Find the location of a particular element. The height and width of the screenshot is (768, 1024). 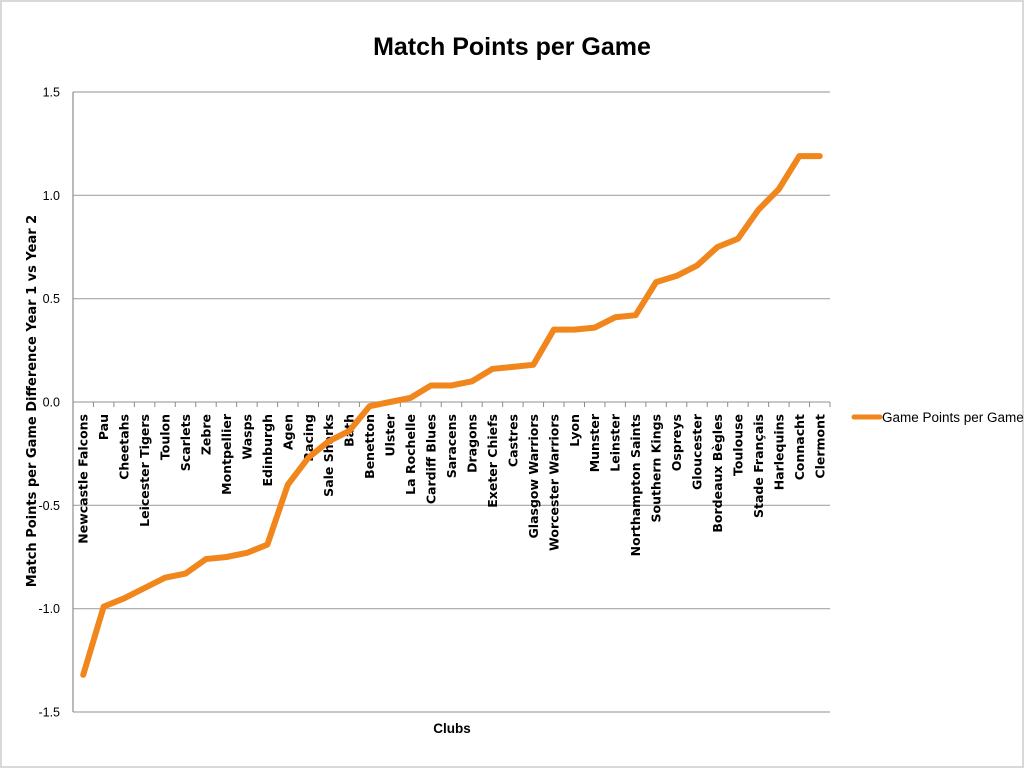

x-tick-label: Ulster is located at coordinates (390, 434).